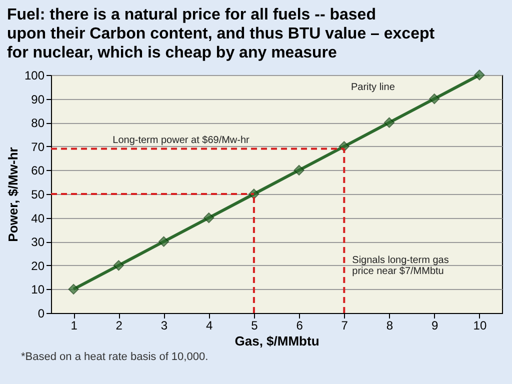 Image resolution: width=512 pixels, height=384 pixels. I want to click on y-tick-label: 50, so click(38, 195).